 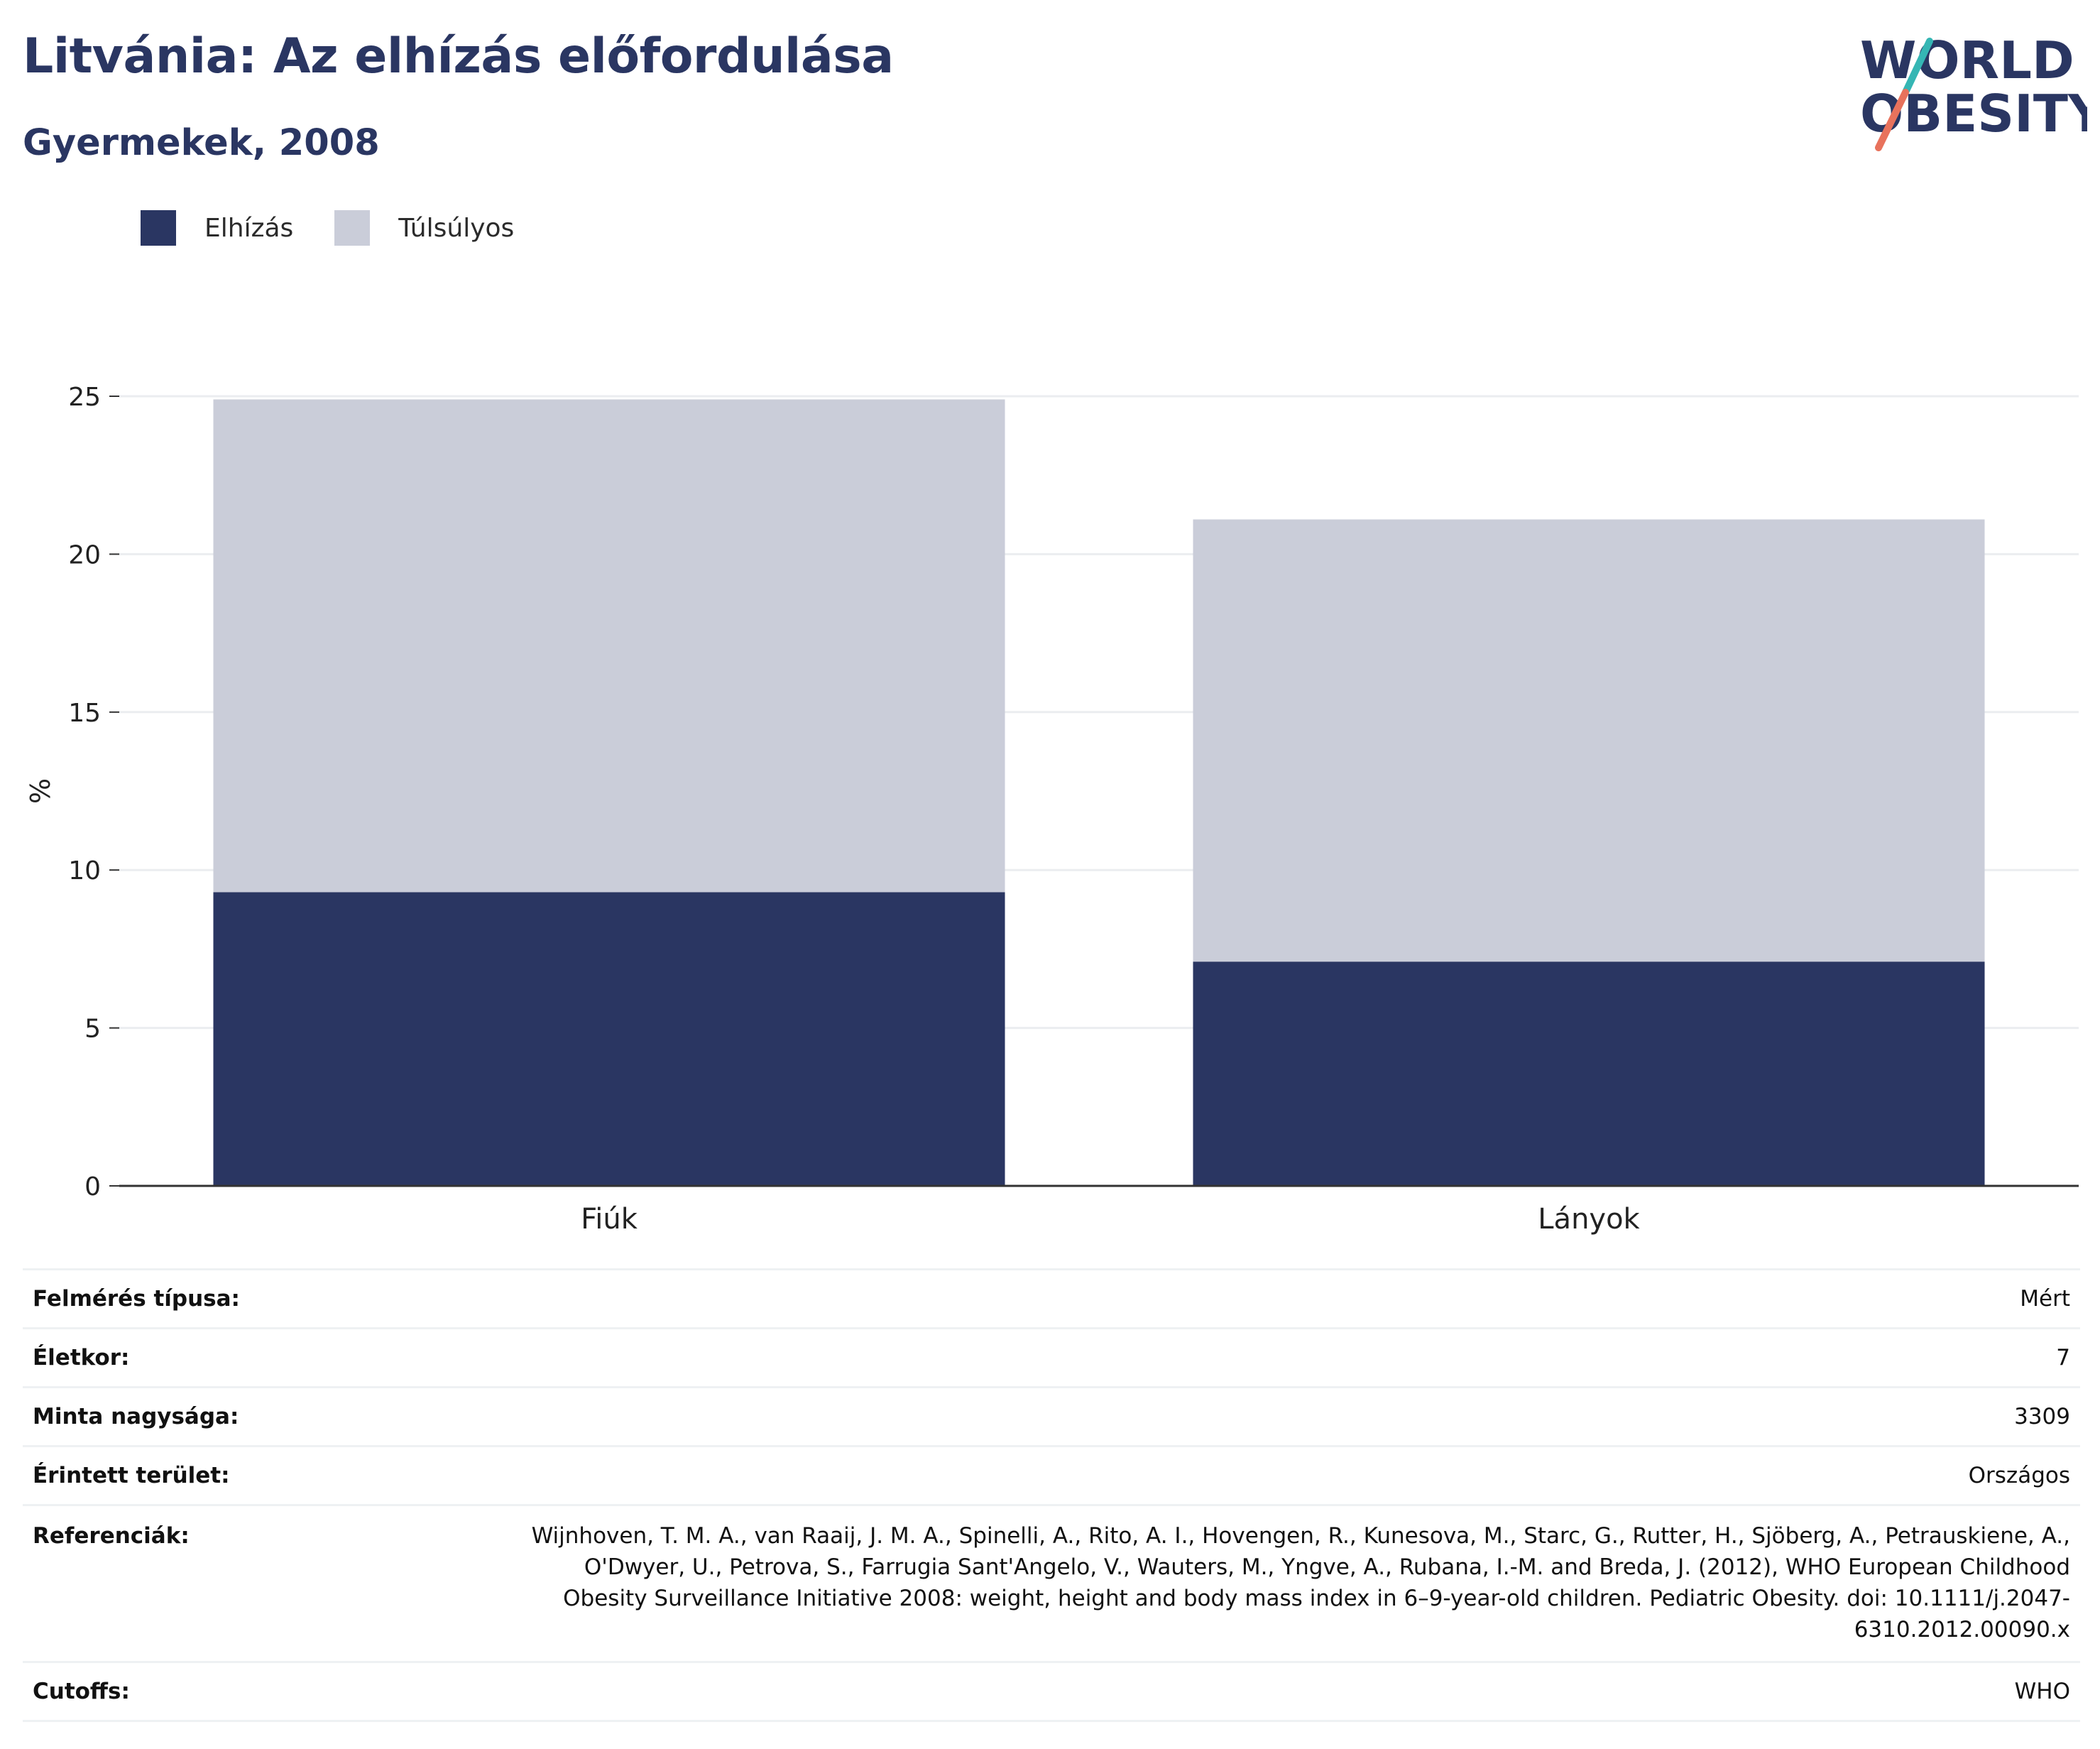 What do you see at coordinates (1288, 1691) in the screenshot?
I see `info-value: WHO` at bounding box center [1288, 1691].